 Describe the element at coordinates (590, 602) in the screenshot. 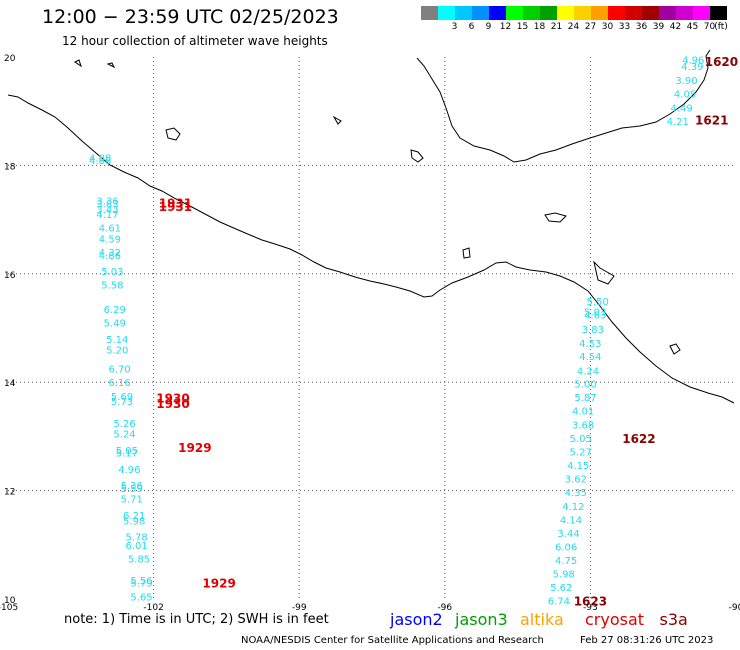

I see `pass-time-label: 1623` at that location.